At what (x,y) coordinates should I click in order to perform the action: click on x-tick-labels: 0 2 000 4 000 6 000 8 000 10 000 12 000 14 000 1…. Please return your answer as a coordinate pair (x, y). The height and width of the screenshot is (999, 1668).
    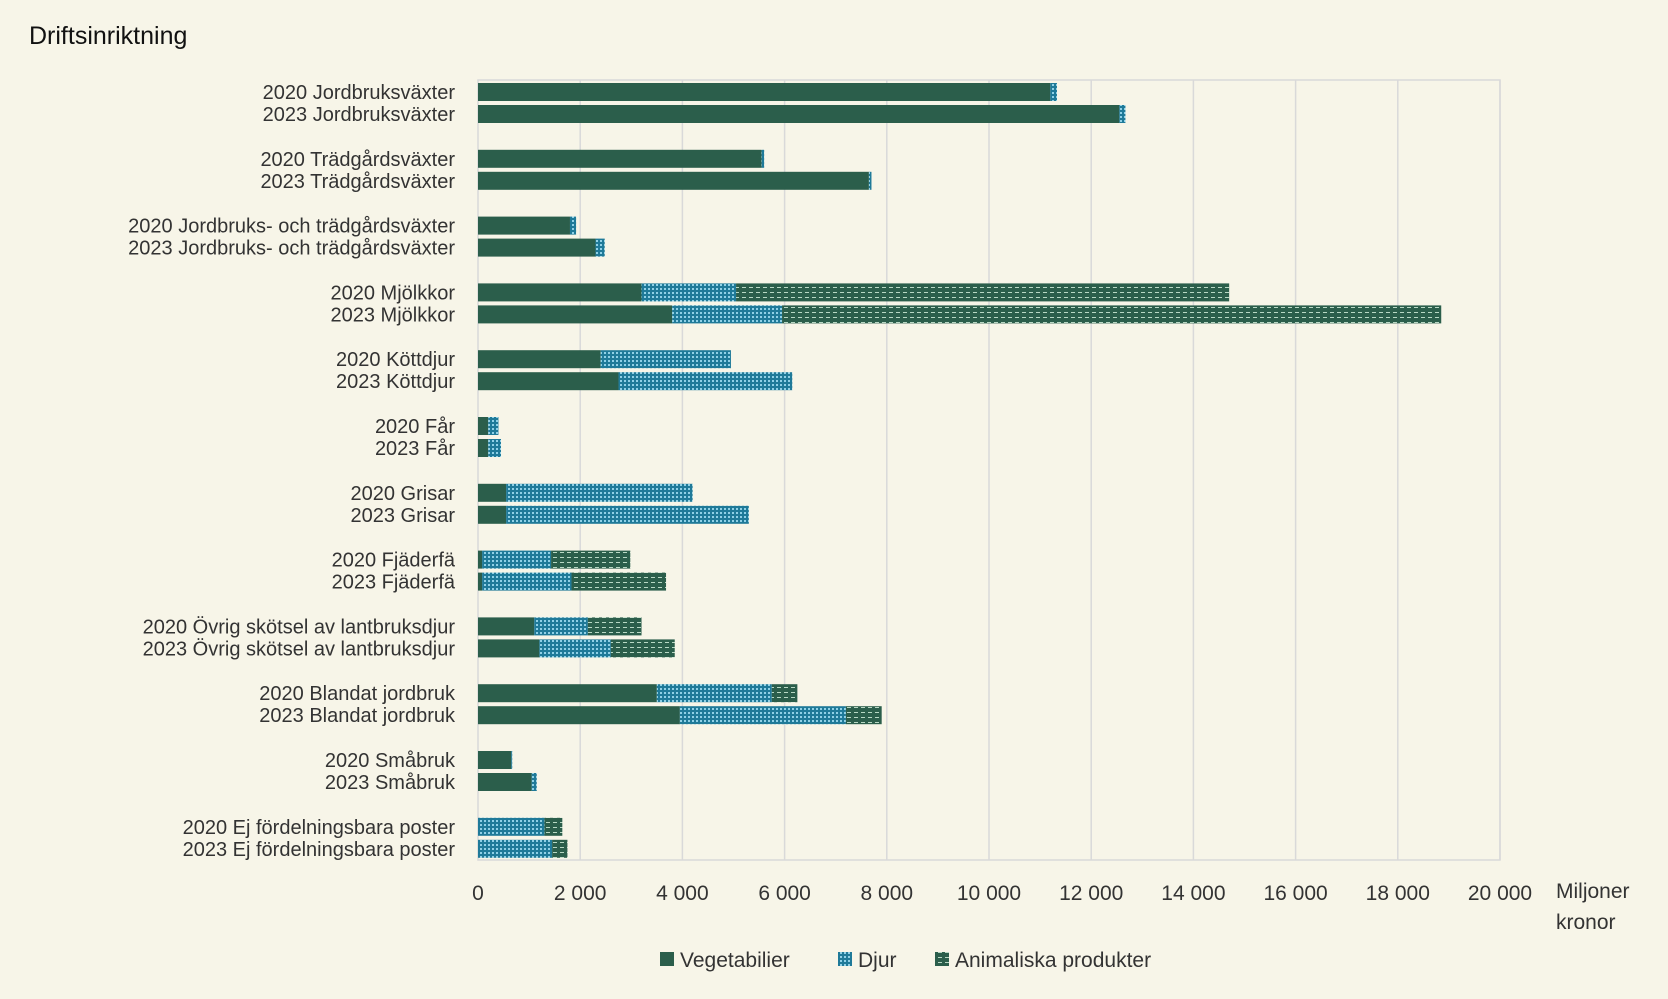
    Looking at the image, I should click on (1002, 893).